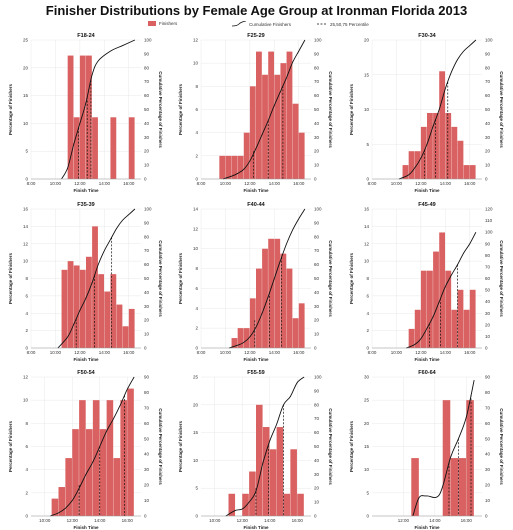 Image resolution: width=513 pixels, height=530 pixels. Describe the element at coordinates (349, 24) in the screenshot. I see `legend-percentiles-label: 25,50,75 Percentile` at that location.